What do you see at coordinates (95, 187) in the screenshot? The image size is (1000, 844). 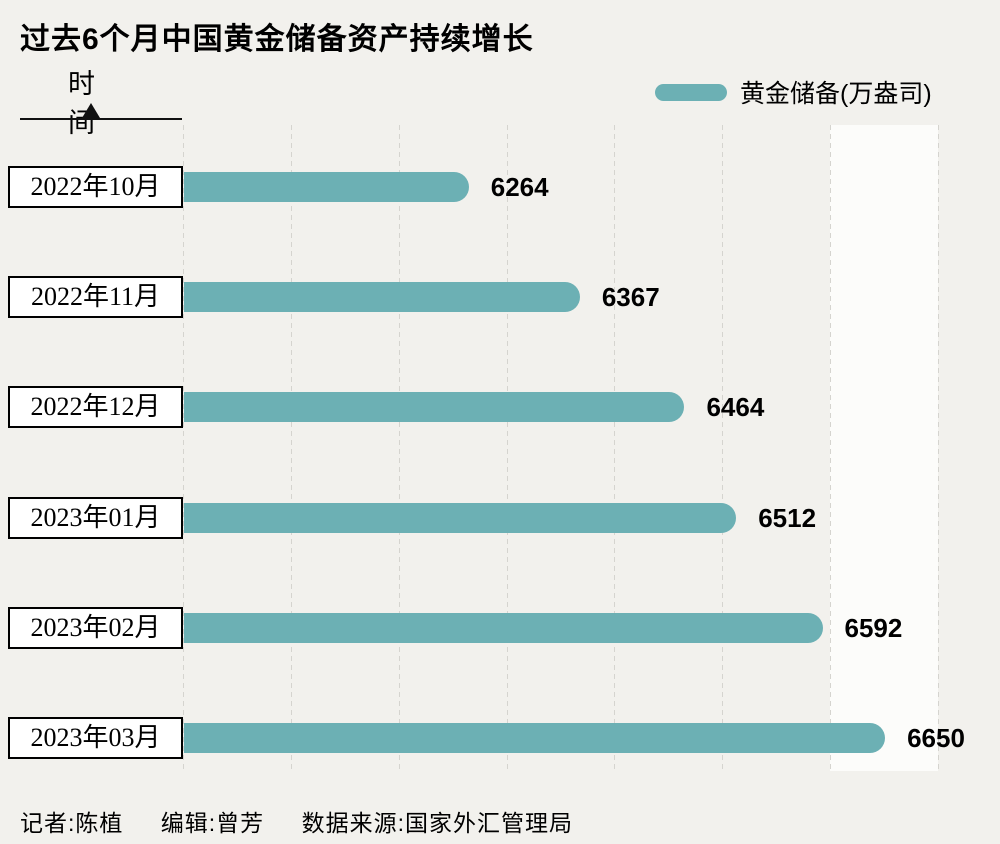 I see `category-label: 2022年10月` at bounding box center [95, 187].